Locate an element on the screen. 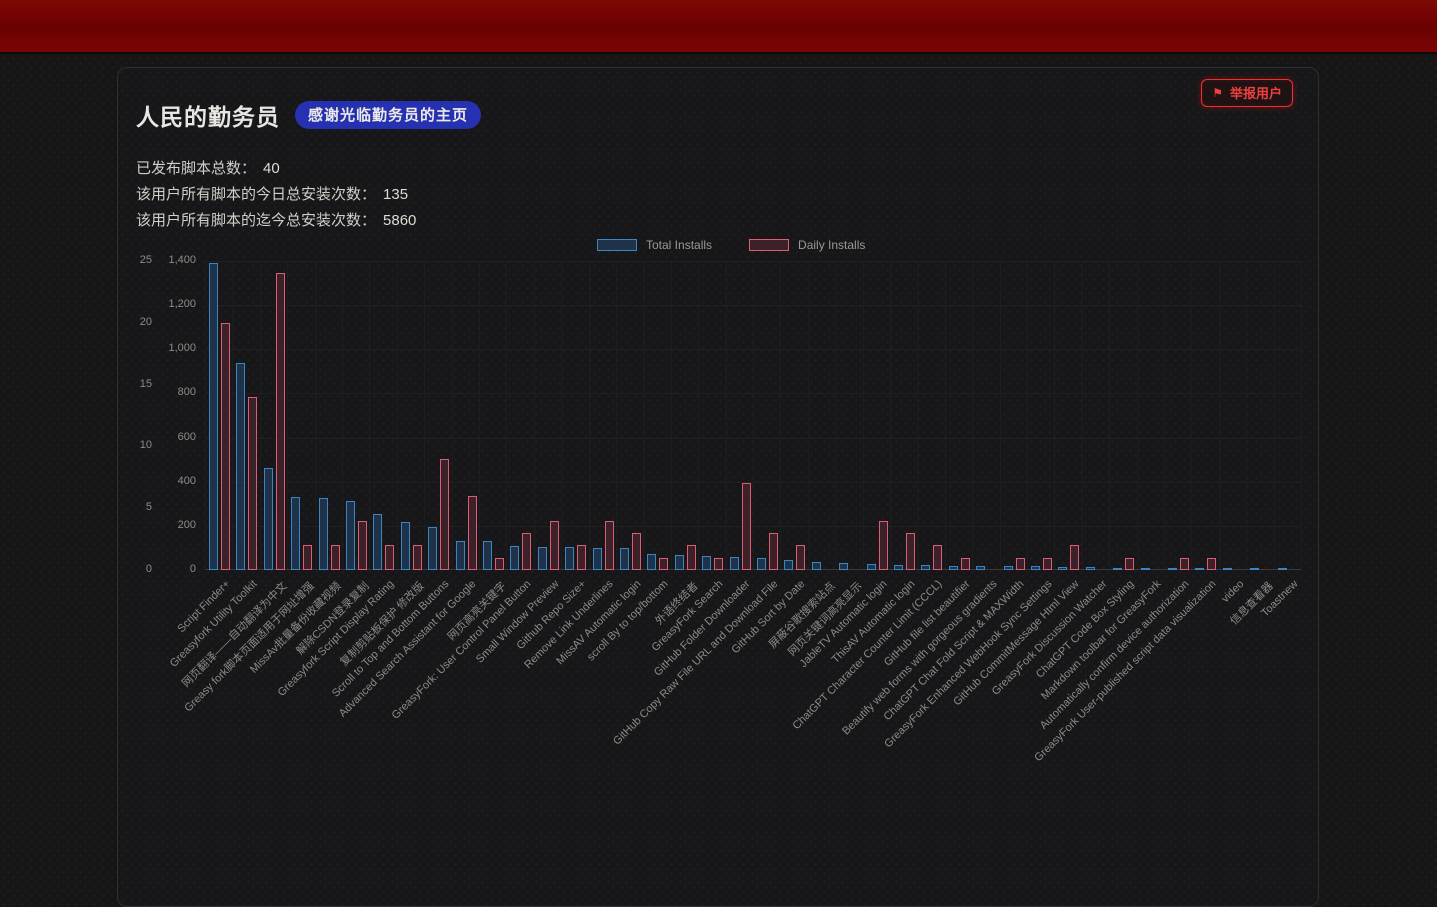  x-axis-label: MissAv批量备份收藏视频 is located at coordinates (296, 628).